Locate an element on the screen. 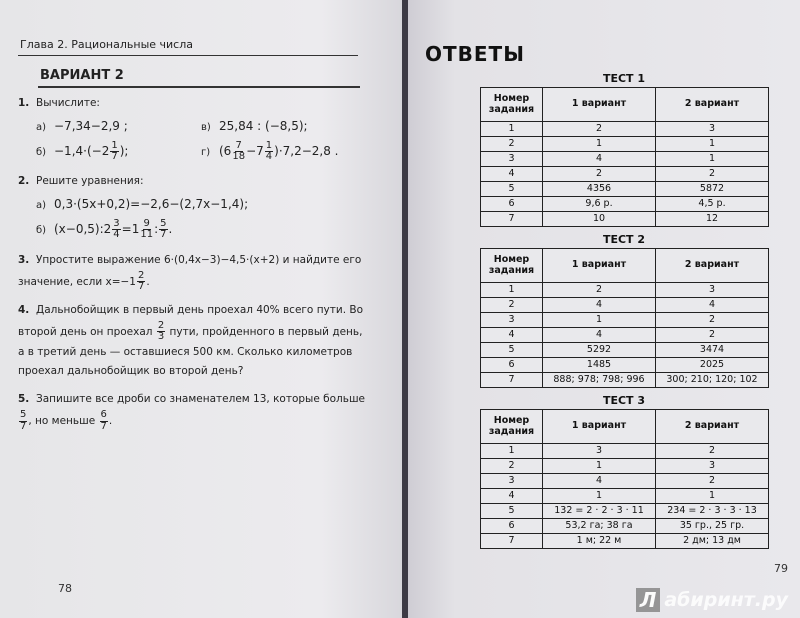 Image resolution: width=800 pixels, height=618 pixels. text-segment: −7,34−2,9 ; is located at coordinates (91, 125).